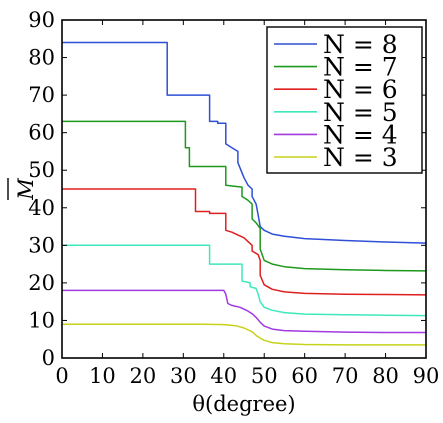 The height and width of the screenshot is (423, 443). I want to click on x-tick-label: 40, so click(223, 376).